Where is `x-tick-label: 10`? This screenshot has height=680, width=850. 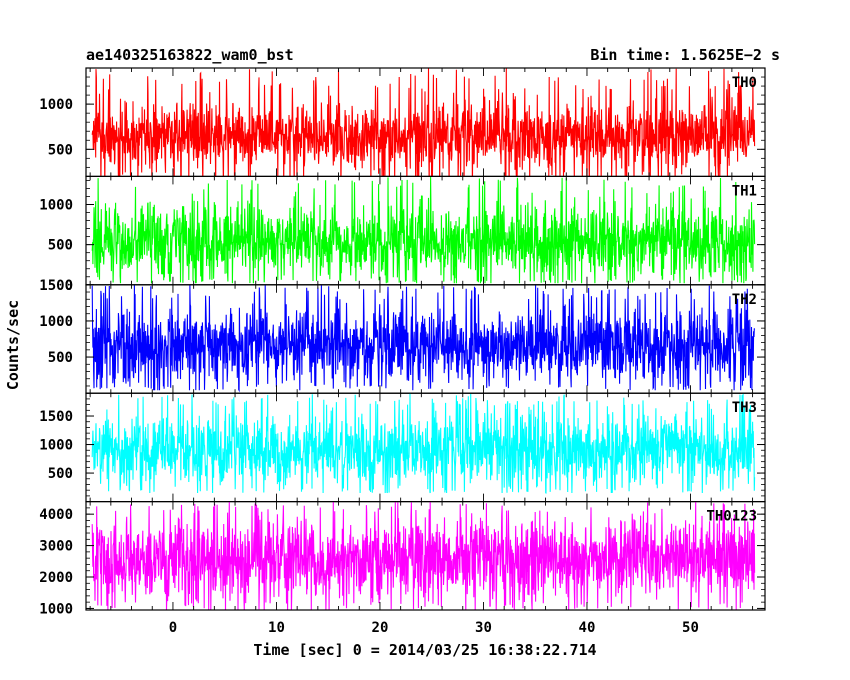 x-tick-label: 10 is located at coordinates (276, 628).